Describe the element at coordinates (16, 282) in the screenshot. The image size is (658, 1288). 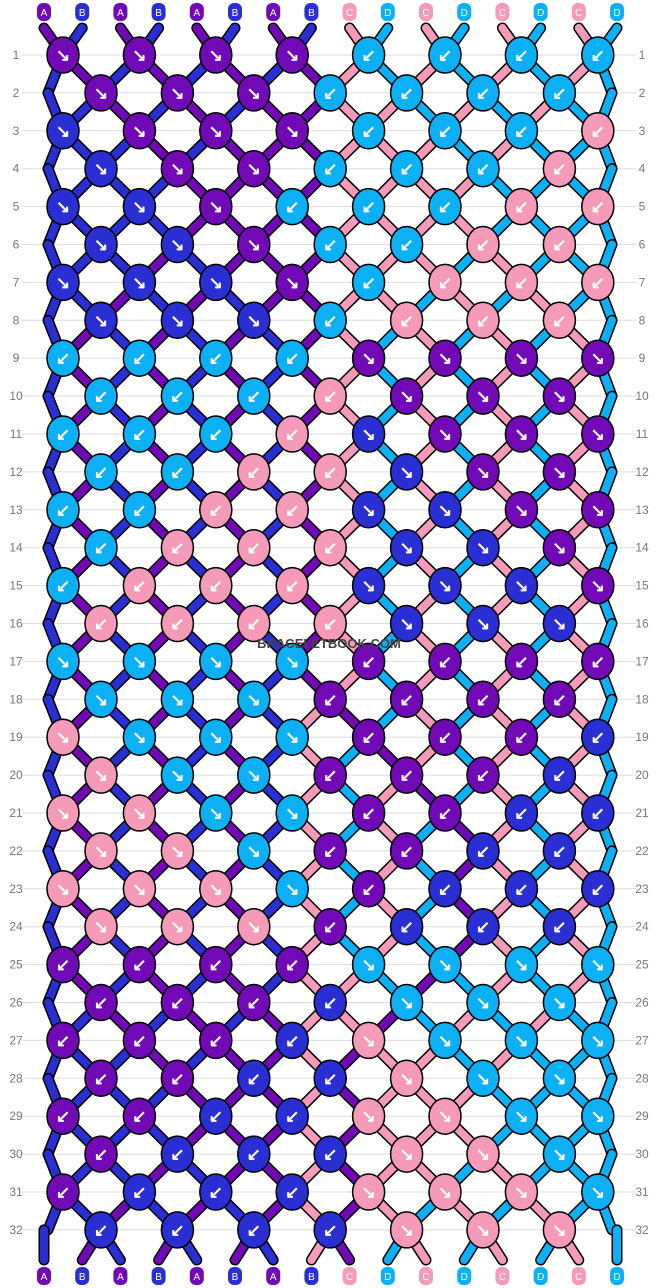
I see `row-number-left: 7` at that location.